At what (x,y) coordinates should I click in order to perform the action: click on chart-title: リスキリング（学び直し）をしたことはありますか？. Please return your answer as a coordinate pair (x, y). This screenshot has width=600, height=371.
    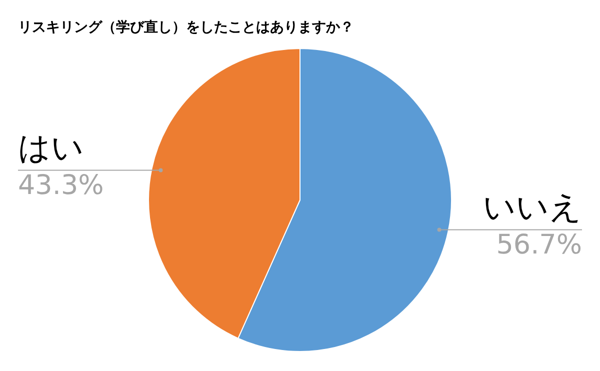
    Looking at the image, I should click on (186, 28).